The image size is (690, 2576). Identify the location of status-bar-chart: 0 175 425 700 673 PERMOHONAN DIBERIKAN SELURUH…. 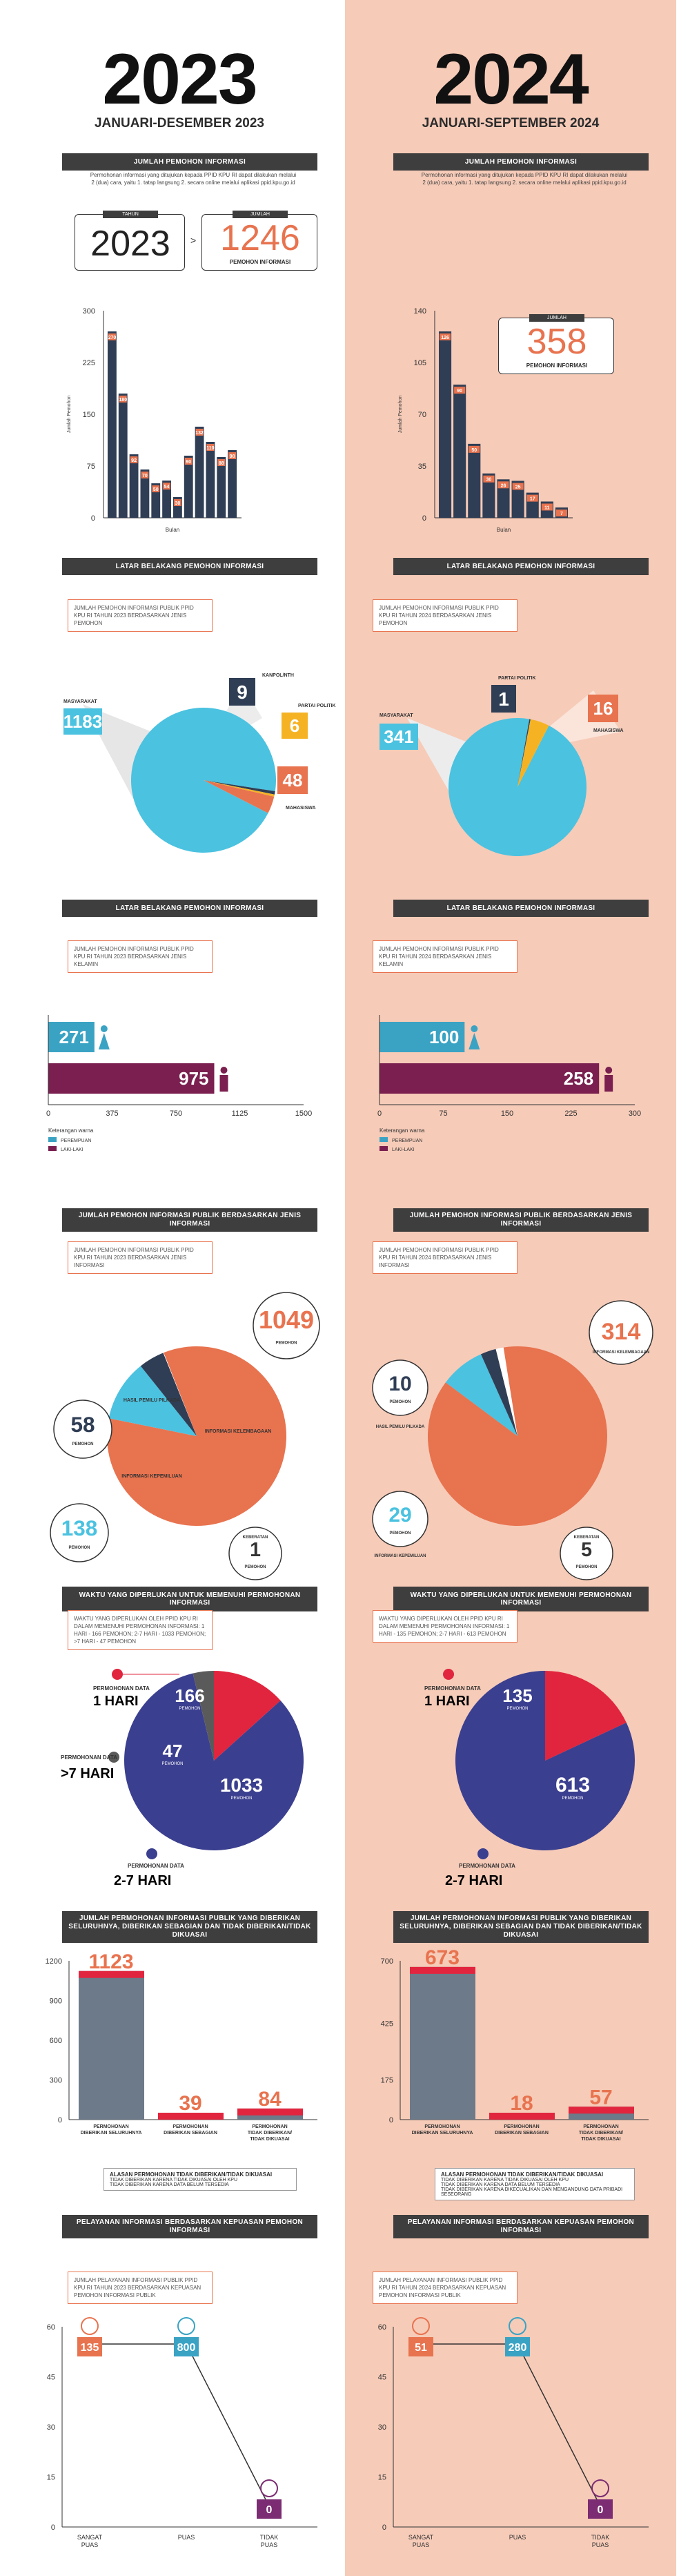
(515, 2044).